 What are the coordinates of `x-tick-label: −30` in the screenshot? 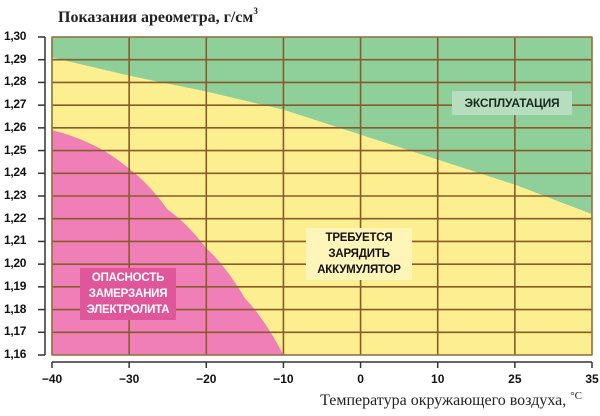 It's located at (129, 379).